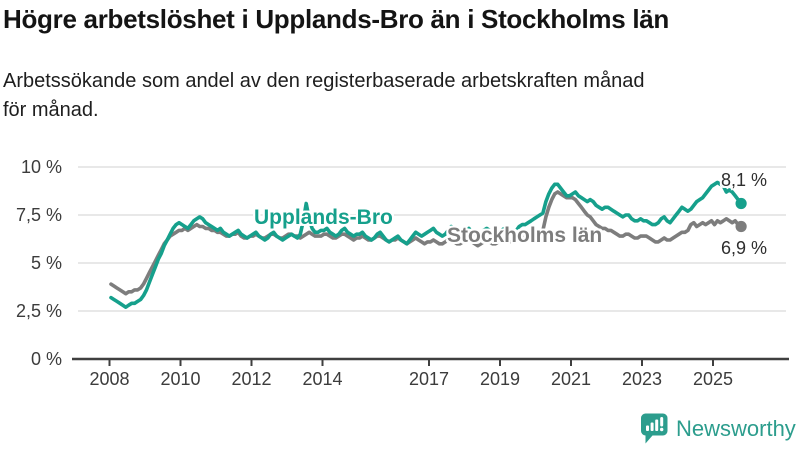 Image resolution: width=800 pixels, height=450 pixels. What do you see at coordinates (642, 379) in the screenshot?
I see `x-tick-label: 2023` at bounding box center [642, 379].